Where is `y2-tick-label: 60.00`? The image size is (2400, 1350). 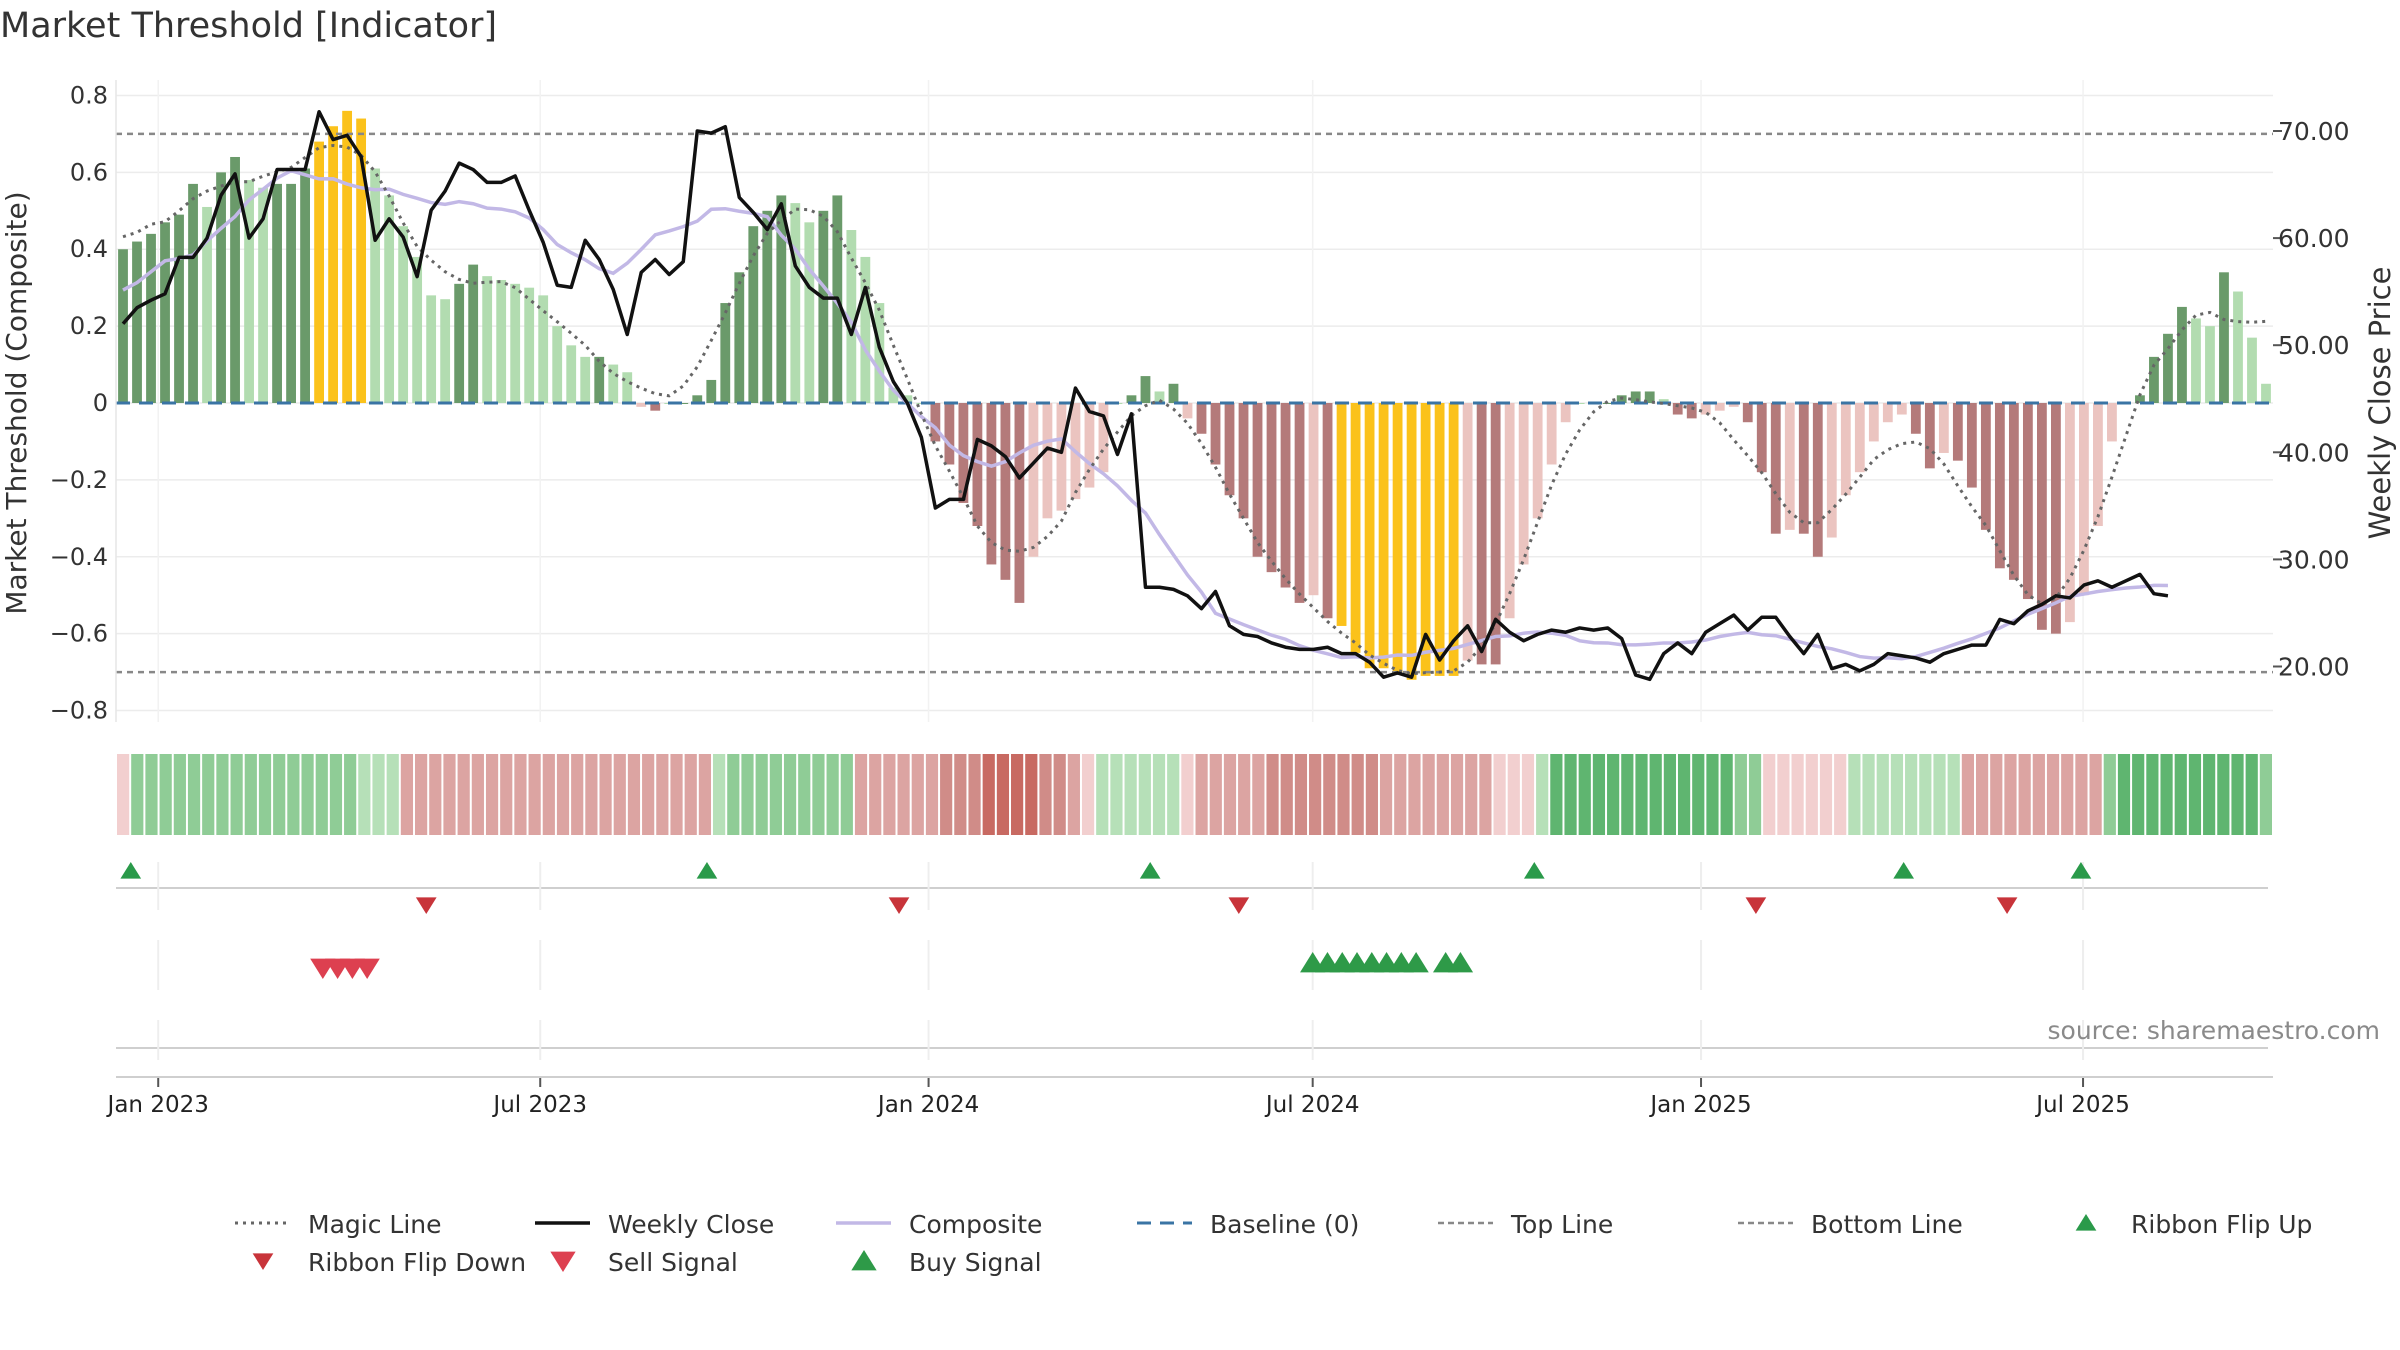 y2-tick-label: 60.00 is located at coordinates (2314, 238).